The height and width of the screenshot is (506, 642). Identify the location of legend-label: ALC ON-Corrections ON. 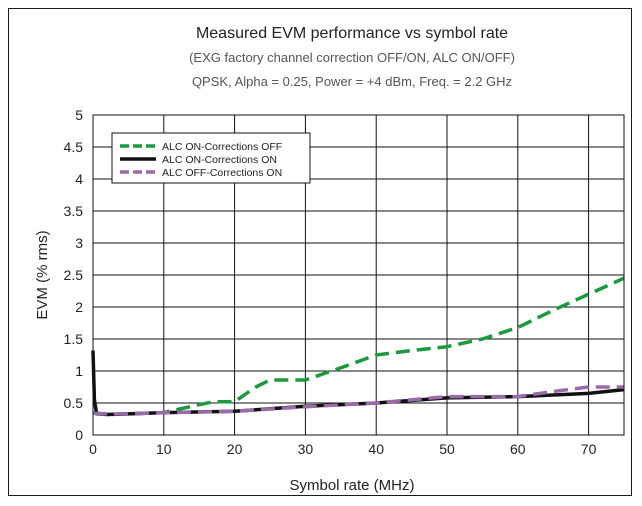
(219, 160).